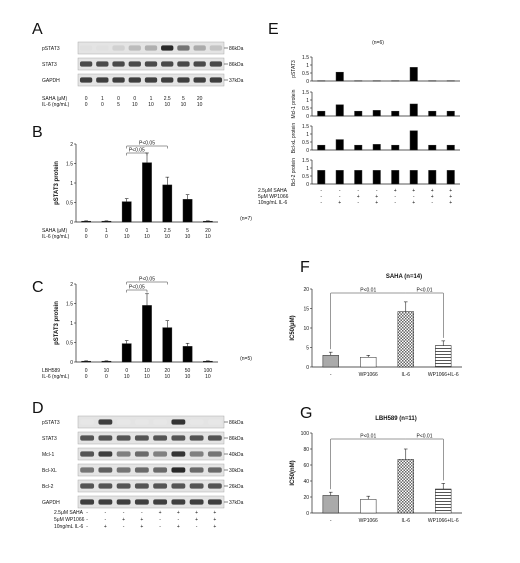 The height and width of the screenshot is (563, 520). I want to click on panel-d-cond-value-0-7: +, so click(214, 513).